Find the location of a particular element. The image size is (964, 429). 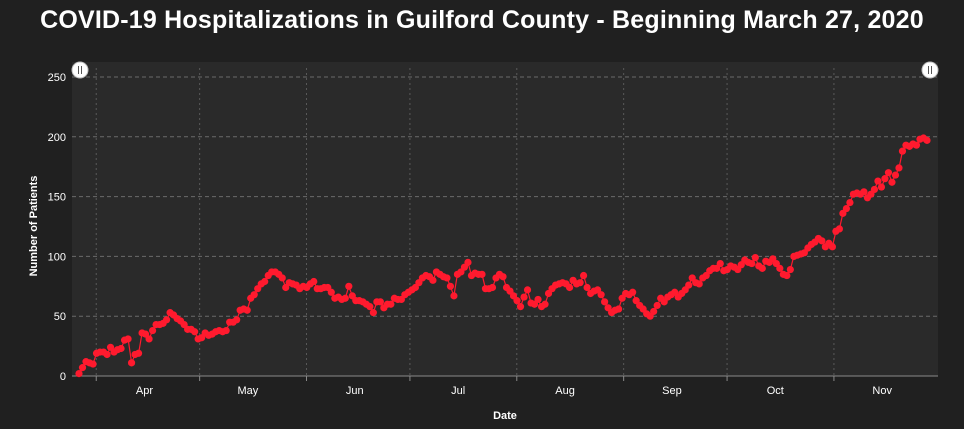

range-handle-right is located at coordinates (930, 70).